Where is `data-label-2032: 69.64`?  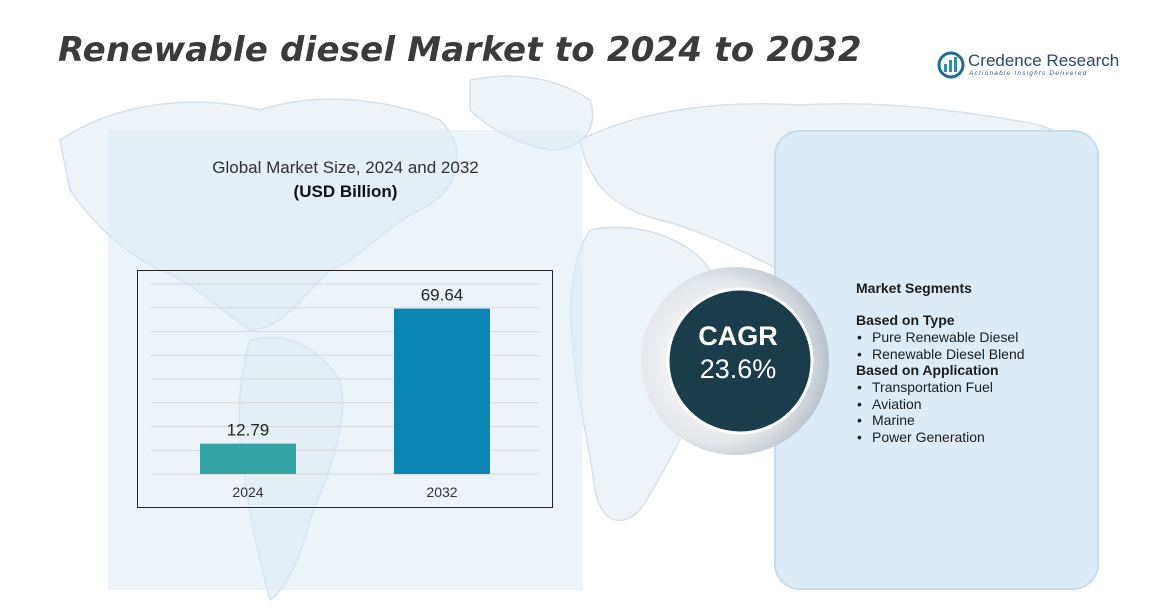
data-label-2032: 69.64 is located at coordinates (442, 295).